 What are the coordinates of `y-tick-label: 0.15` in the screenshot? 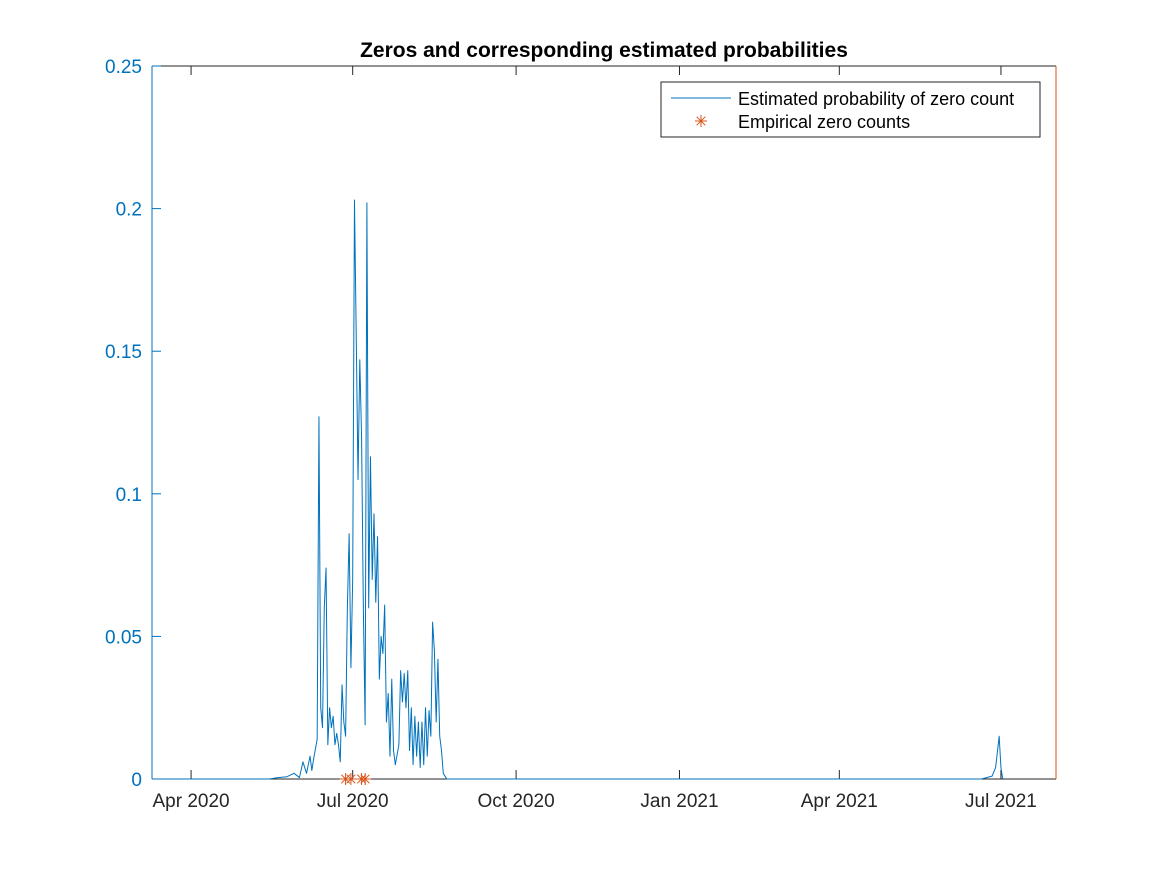 It's located at (123, 352).